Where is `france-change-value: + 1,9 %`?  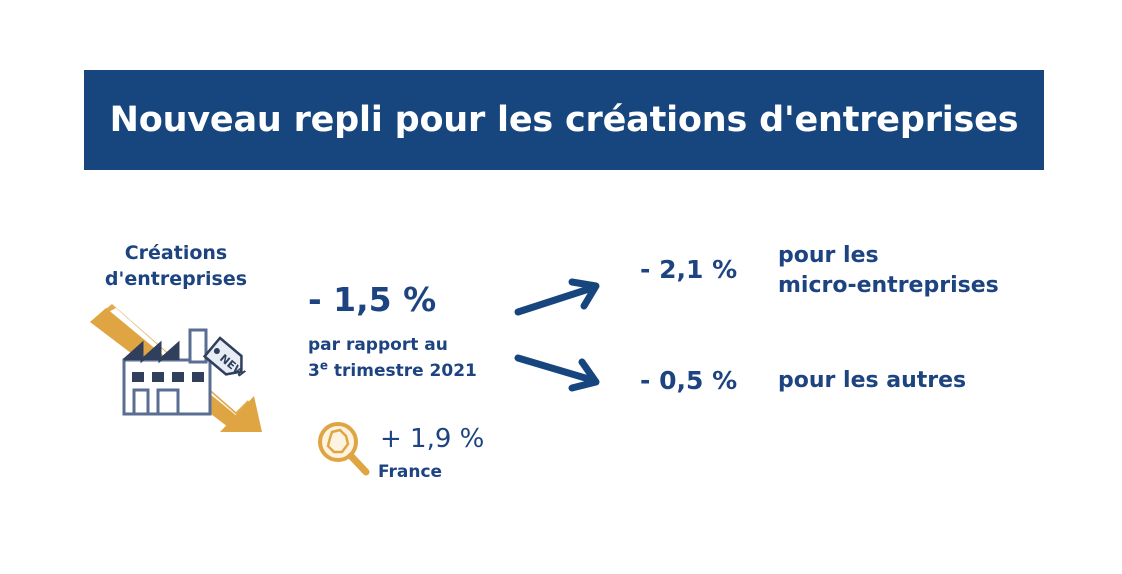 france-change-value: + 1,9 % is located at coordinates (432, 439).